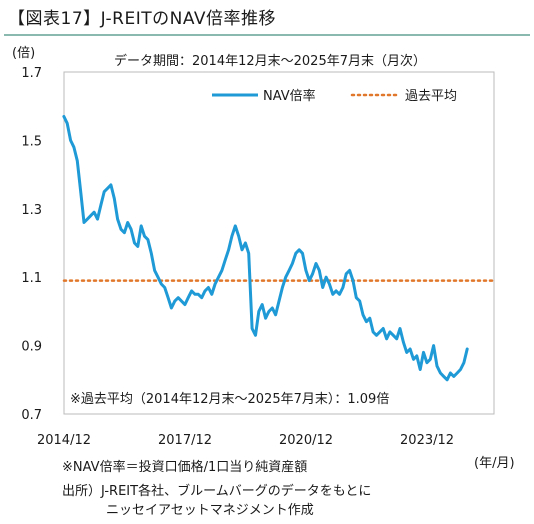  Describe the element at coordinates (142, 19) in the screenshot. I see `chart-title: 【図表17】J-REITのNAV倍率推移` at that location.